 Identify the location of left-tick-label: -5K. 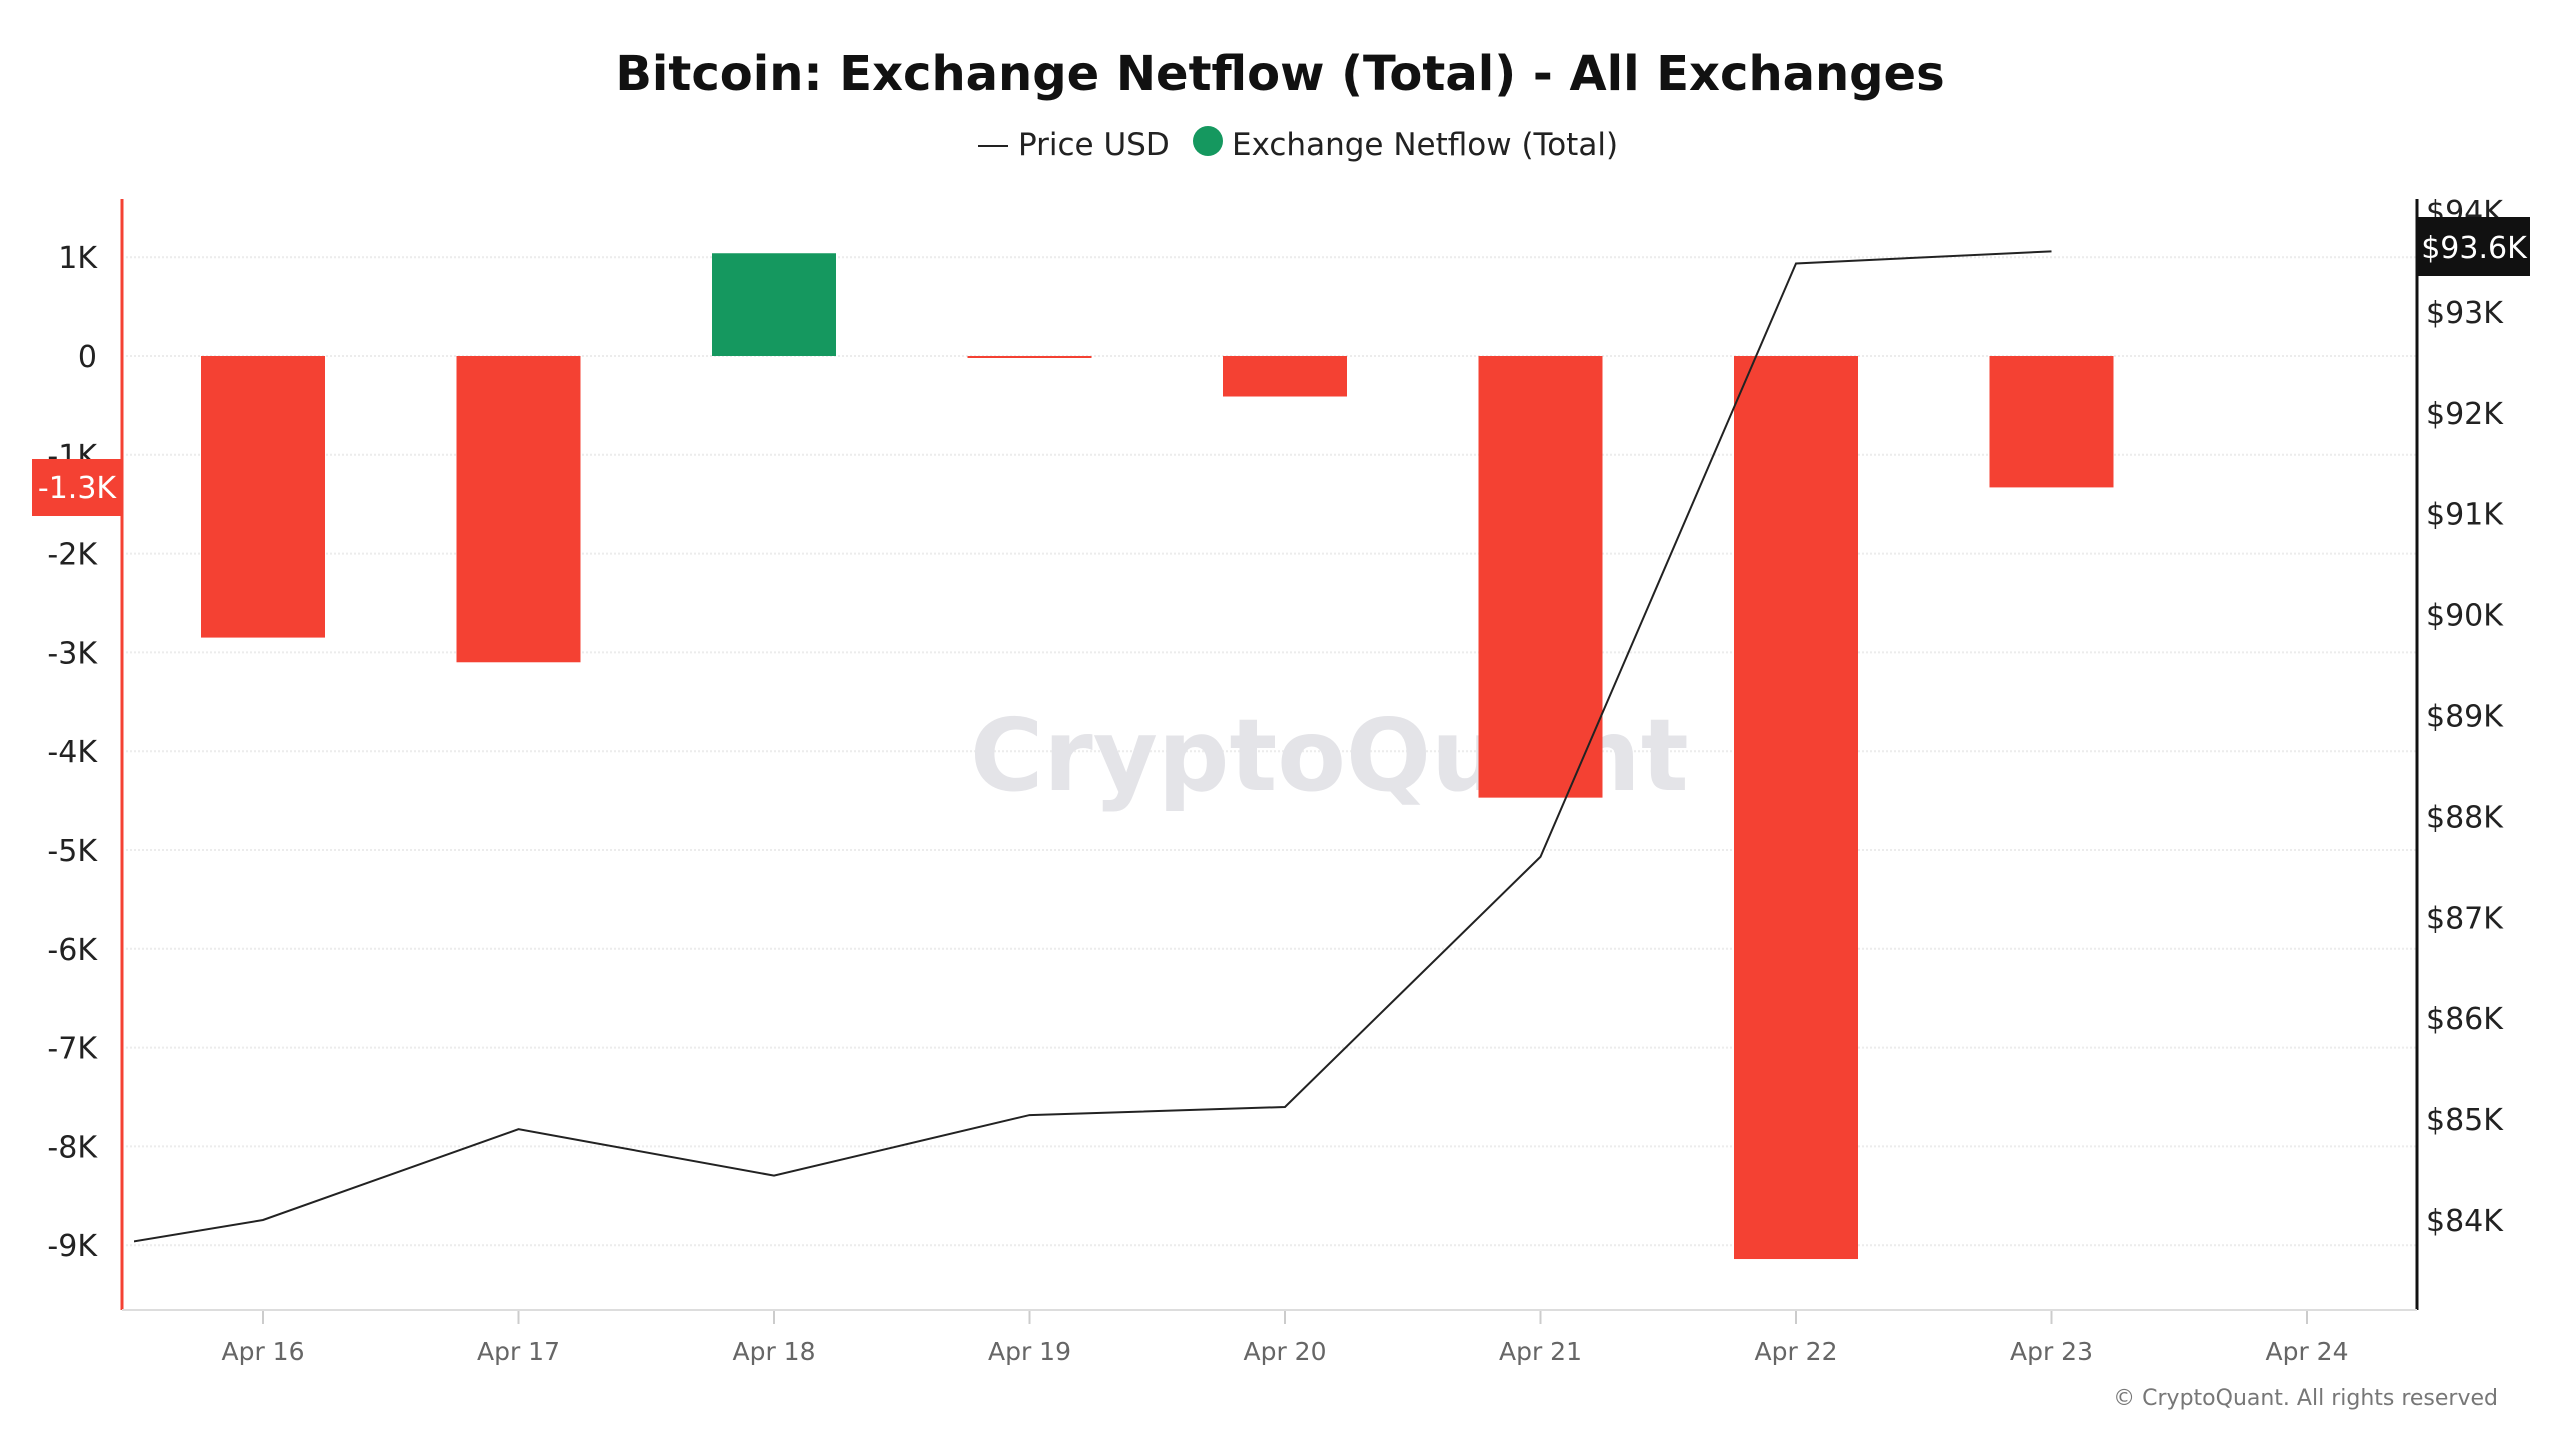
(72, 851).